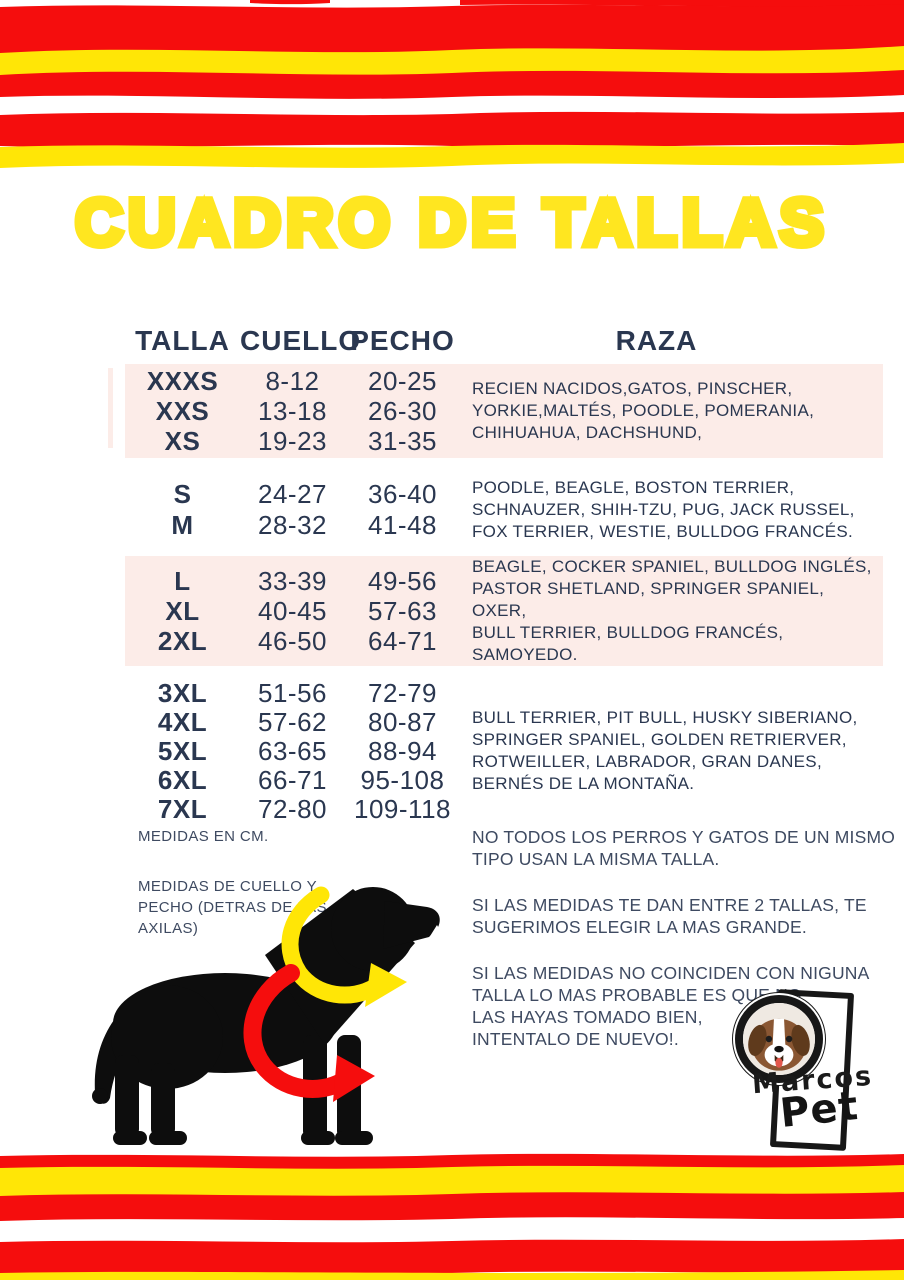 This screenshot has width=904, height=1280. I want to click on table-row: 2XL 46-50 64-71, so click(292, 641).